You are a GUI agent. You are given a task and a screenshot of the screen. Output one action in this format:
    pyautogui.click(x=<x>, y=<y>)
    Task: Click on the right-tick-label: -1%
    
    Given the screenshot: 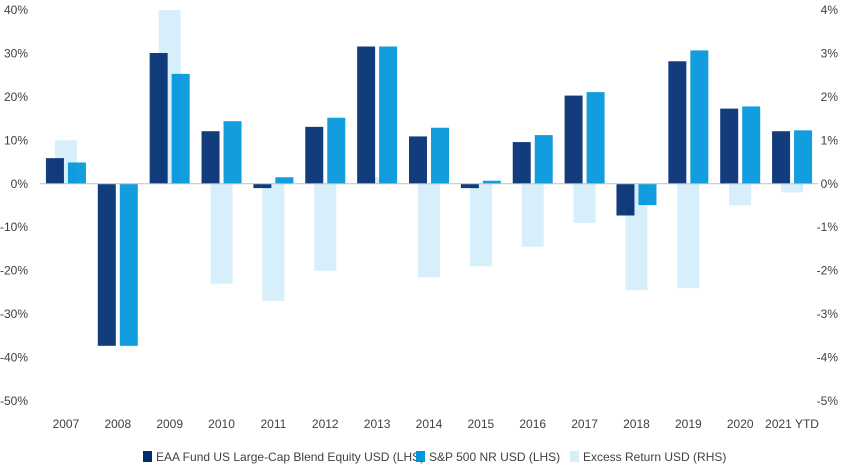 What is the action you would take?
    pyautogui.click(x=828, y=227)
    